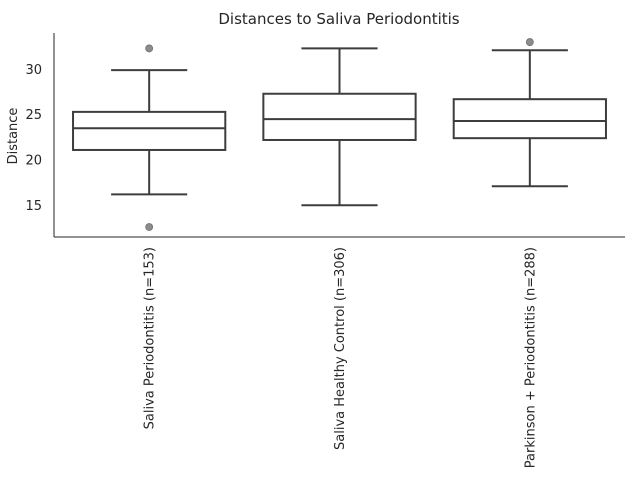  Describe the element at coordinates (530, 357) in the screenshot. I see `x-tick-label: Parkinson + Periodontitis (n=288)` at that location.